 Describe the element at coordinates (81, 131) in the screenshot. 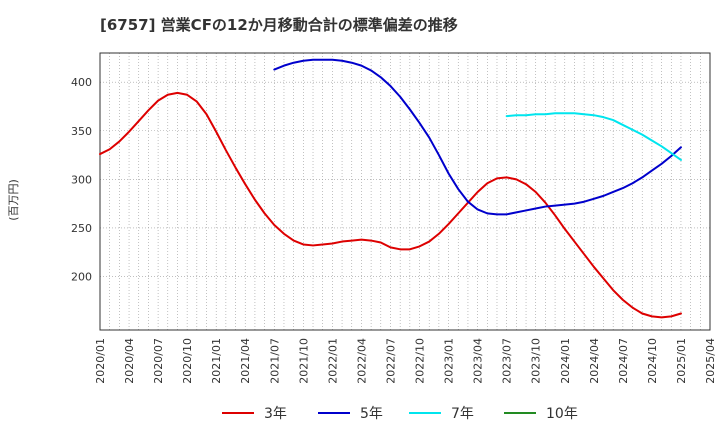

I see `y-tick-label: 350` at that location.